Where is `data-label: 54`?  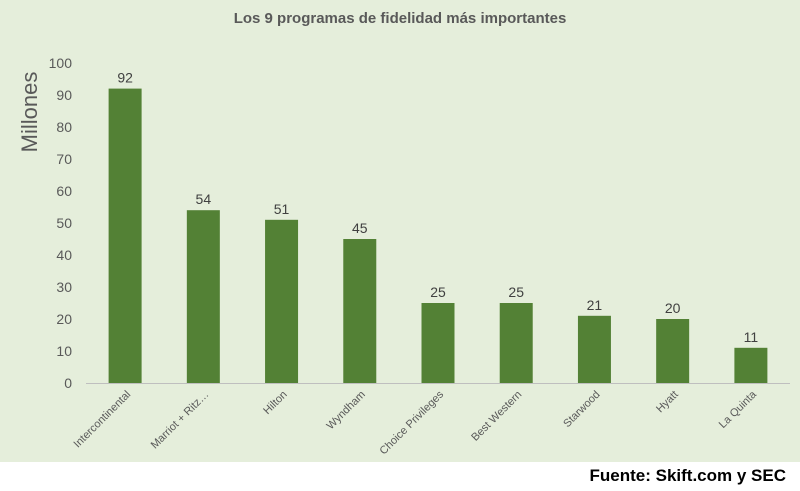 data-label: 54 is located at coordinates (204, 199).